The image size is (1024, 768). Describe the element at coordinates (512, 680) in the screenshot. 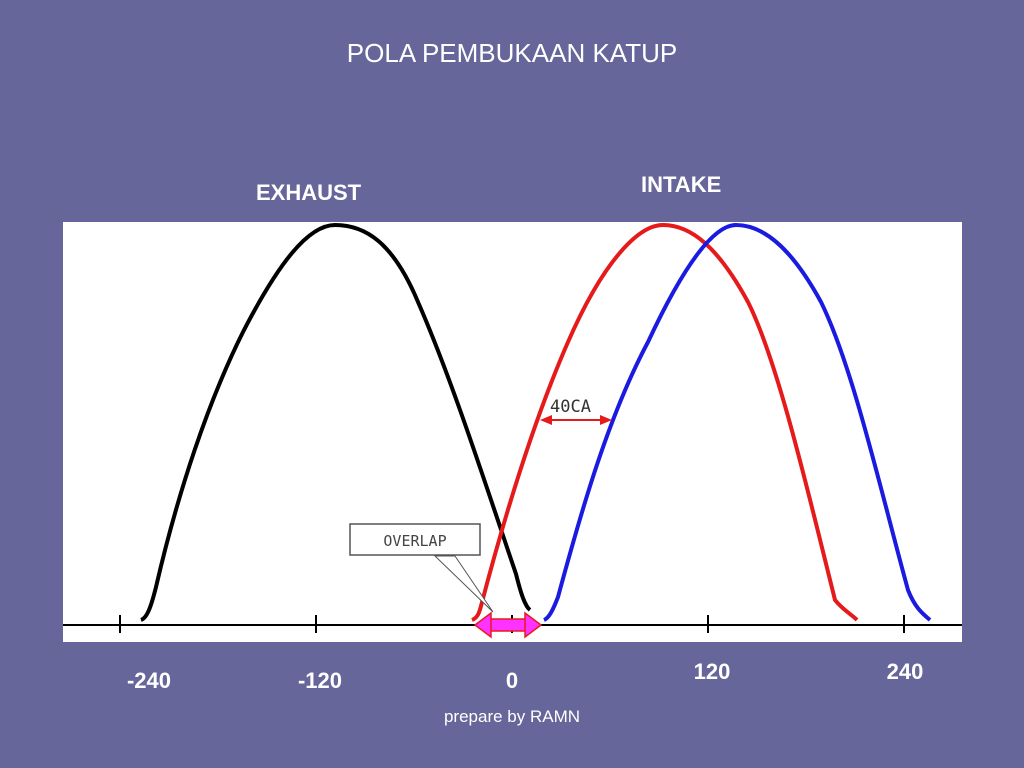

I see `tick-label-0: 0` at that location.